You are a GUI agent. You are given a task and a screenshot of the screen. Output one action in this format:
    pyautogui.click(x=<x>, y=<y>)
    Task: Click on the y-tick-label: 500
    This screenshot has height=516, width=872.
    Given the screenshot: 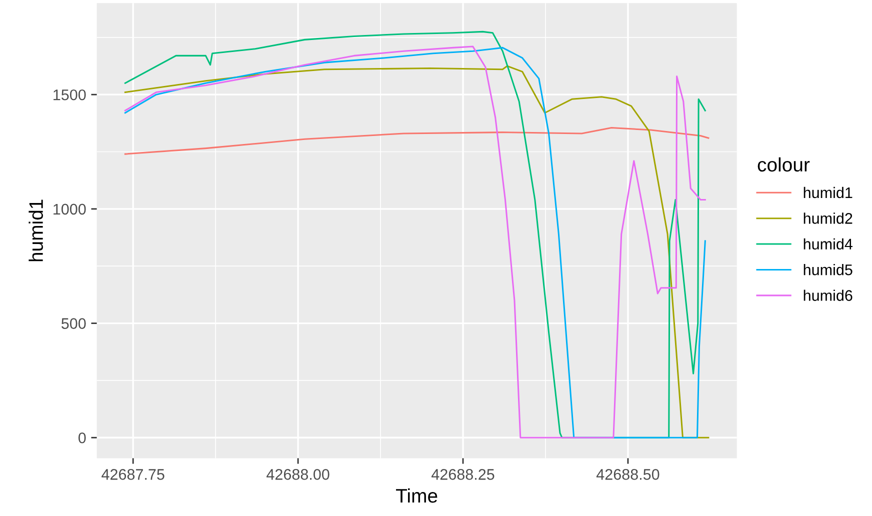 What is the action you would take?
    pyautogui.click(x=74, y=323)
    